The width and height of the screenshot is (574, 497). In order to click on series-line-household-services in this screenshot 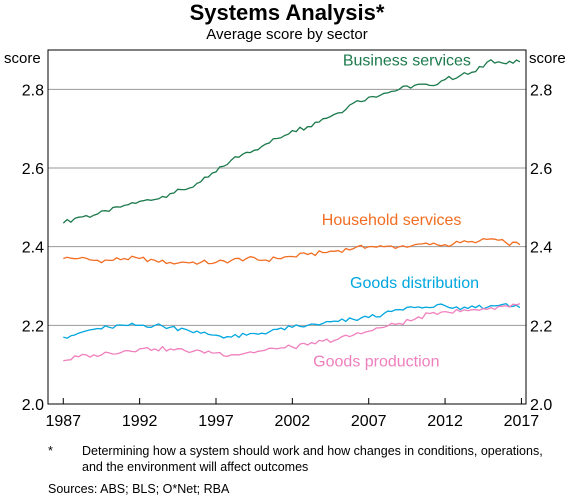, I will do `click(292, 251)`.